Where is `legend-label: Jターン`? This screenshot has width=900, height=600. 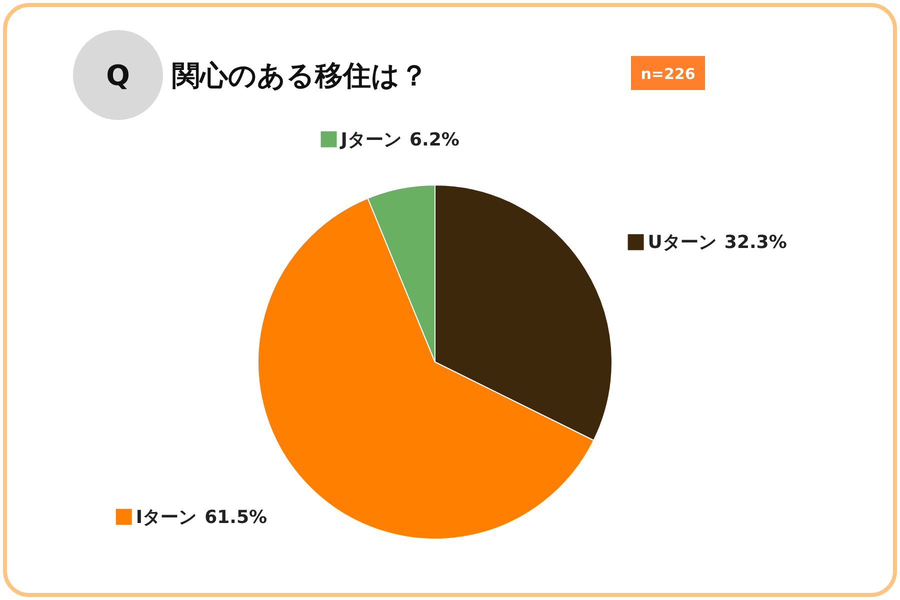
legend-label: Jターン is located at coordinates (370, 139).